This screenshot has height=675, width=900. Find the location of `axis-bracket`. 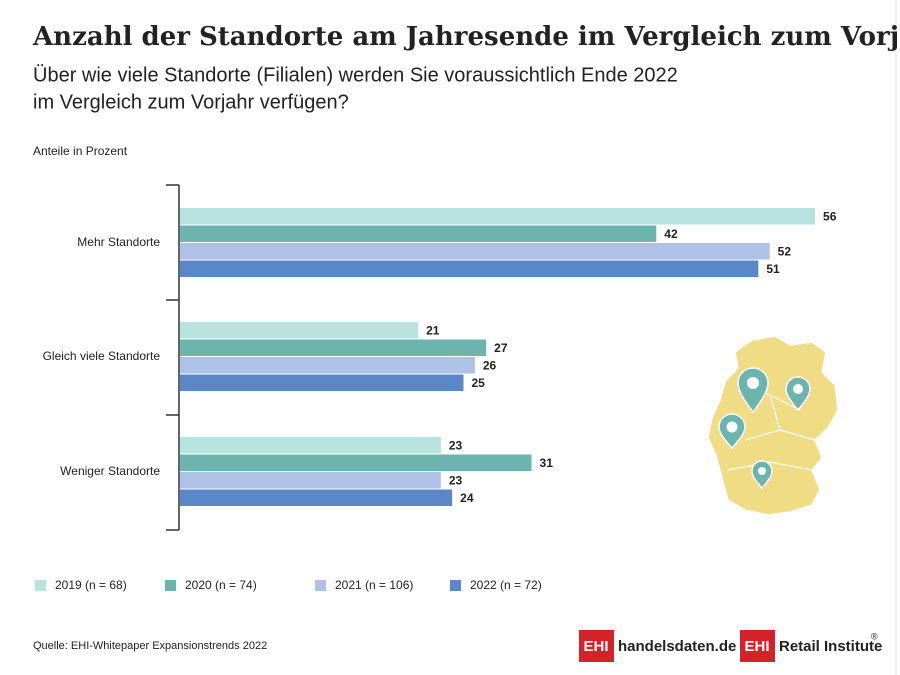

axis-bracket is located at coordinates (173, 357).